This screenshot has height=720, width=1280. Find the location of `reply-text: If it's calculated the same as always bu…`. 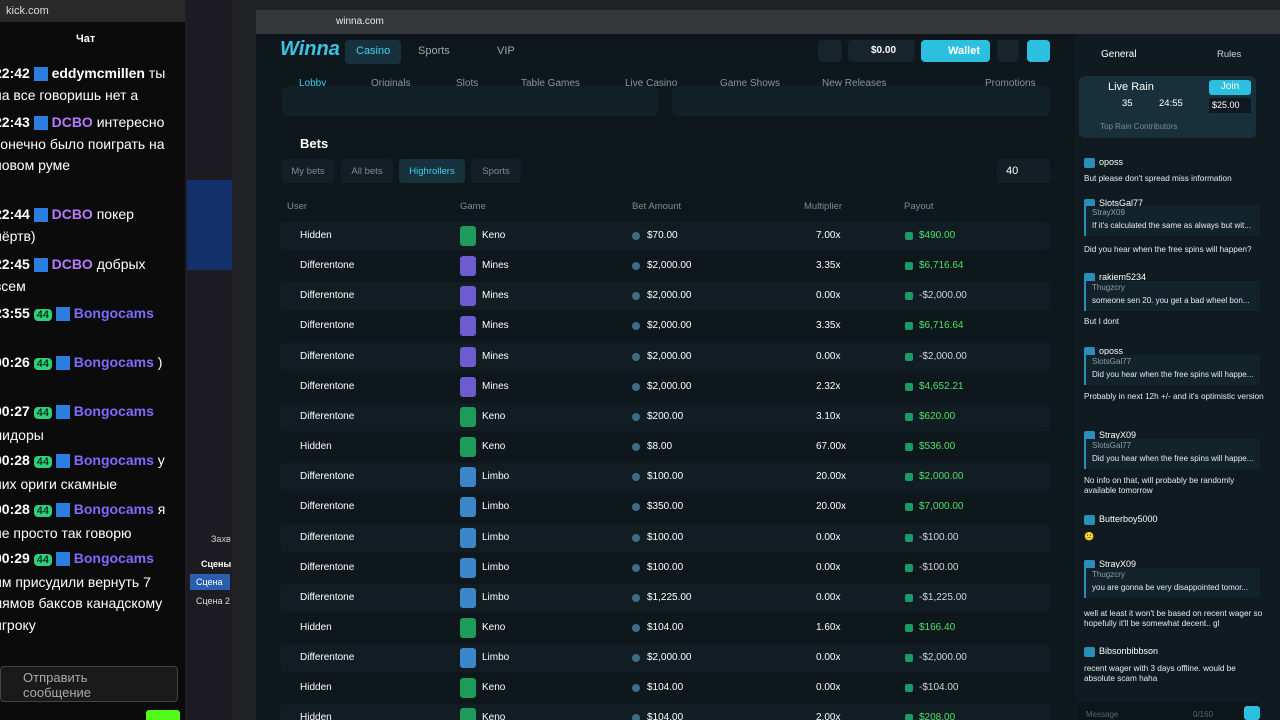

reply-text: If it's calculated the same as always bu… is located at coordinates (1171, 225).